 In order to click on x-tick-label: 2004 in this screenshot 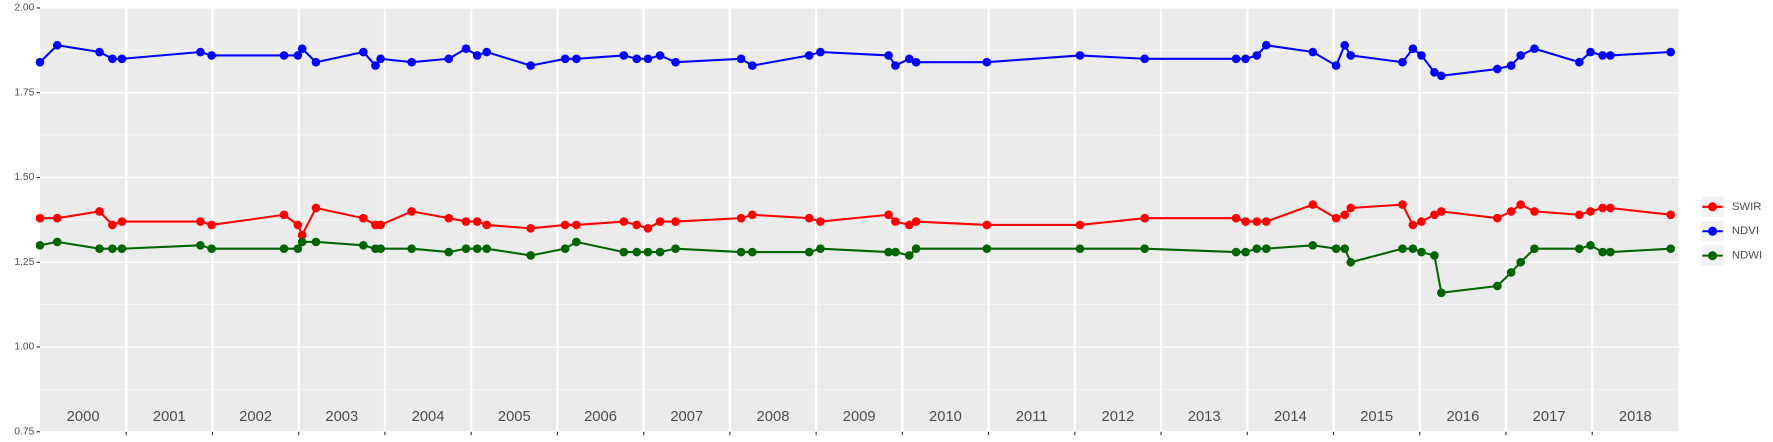, I will do `click(428, 417)`.